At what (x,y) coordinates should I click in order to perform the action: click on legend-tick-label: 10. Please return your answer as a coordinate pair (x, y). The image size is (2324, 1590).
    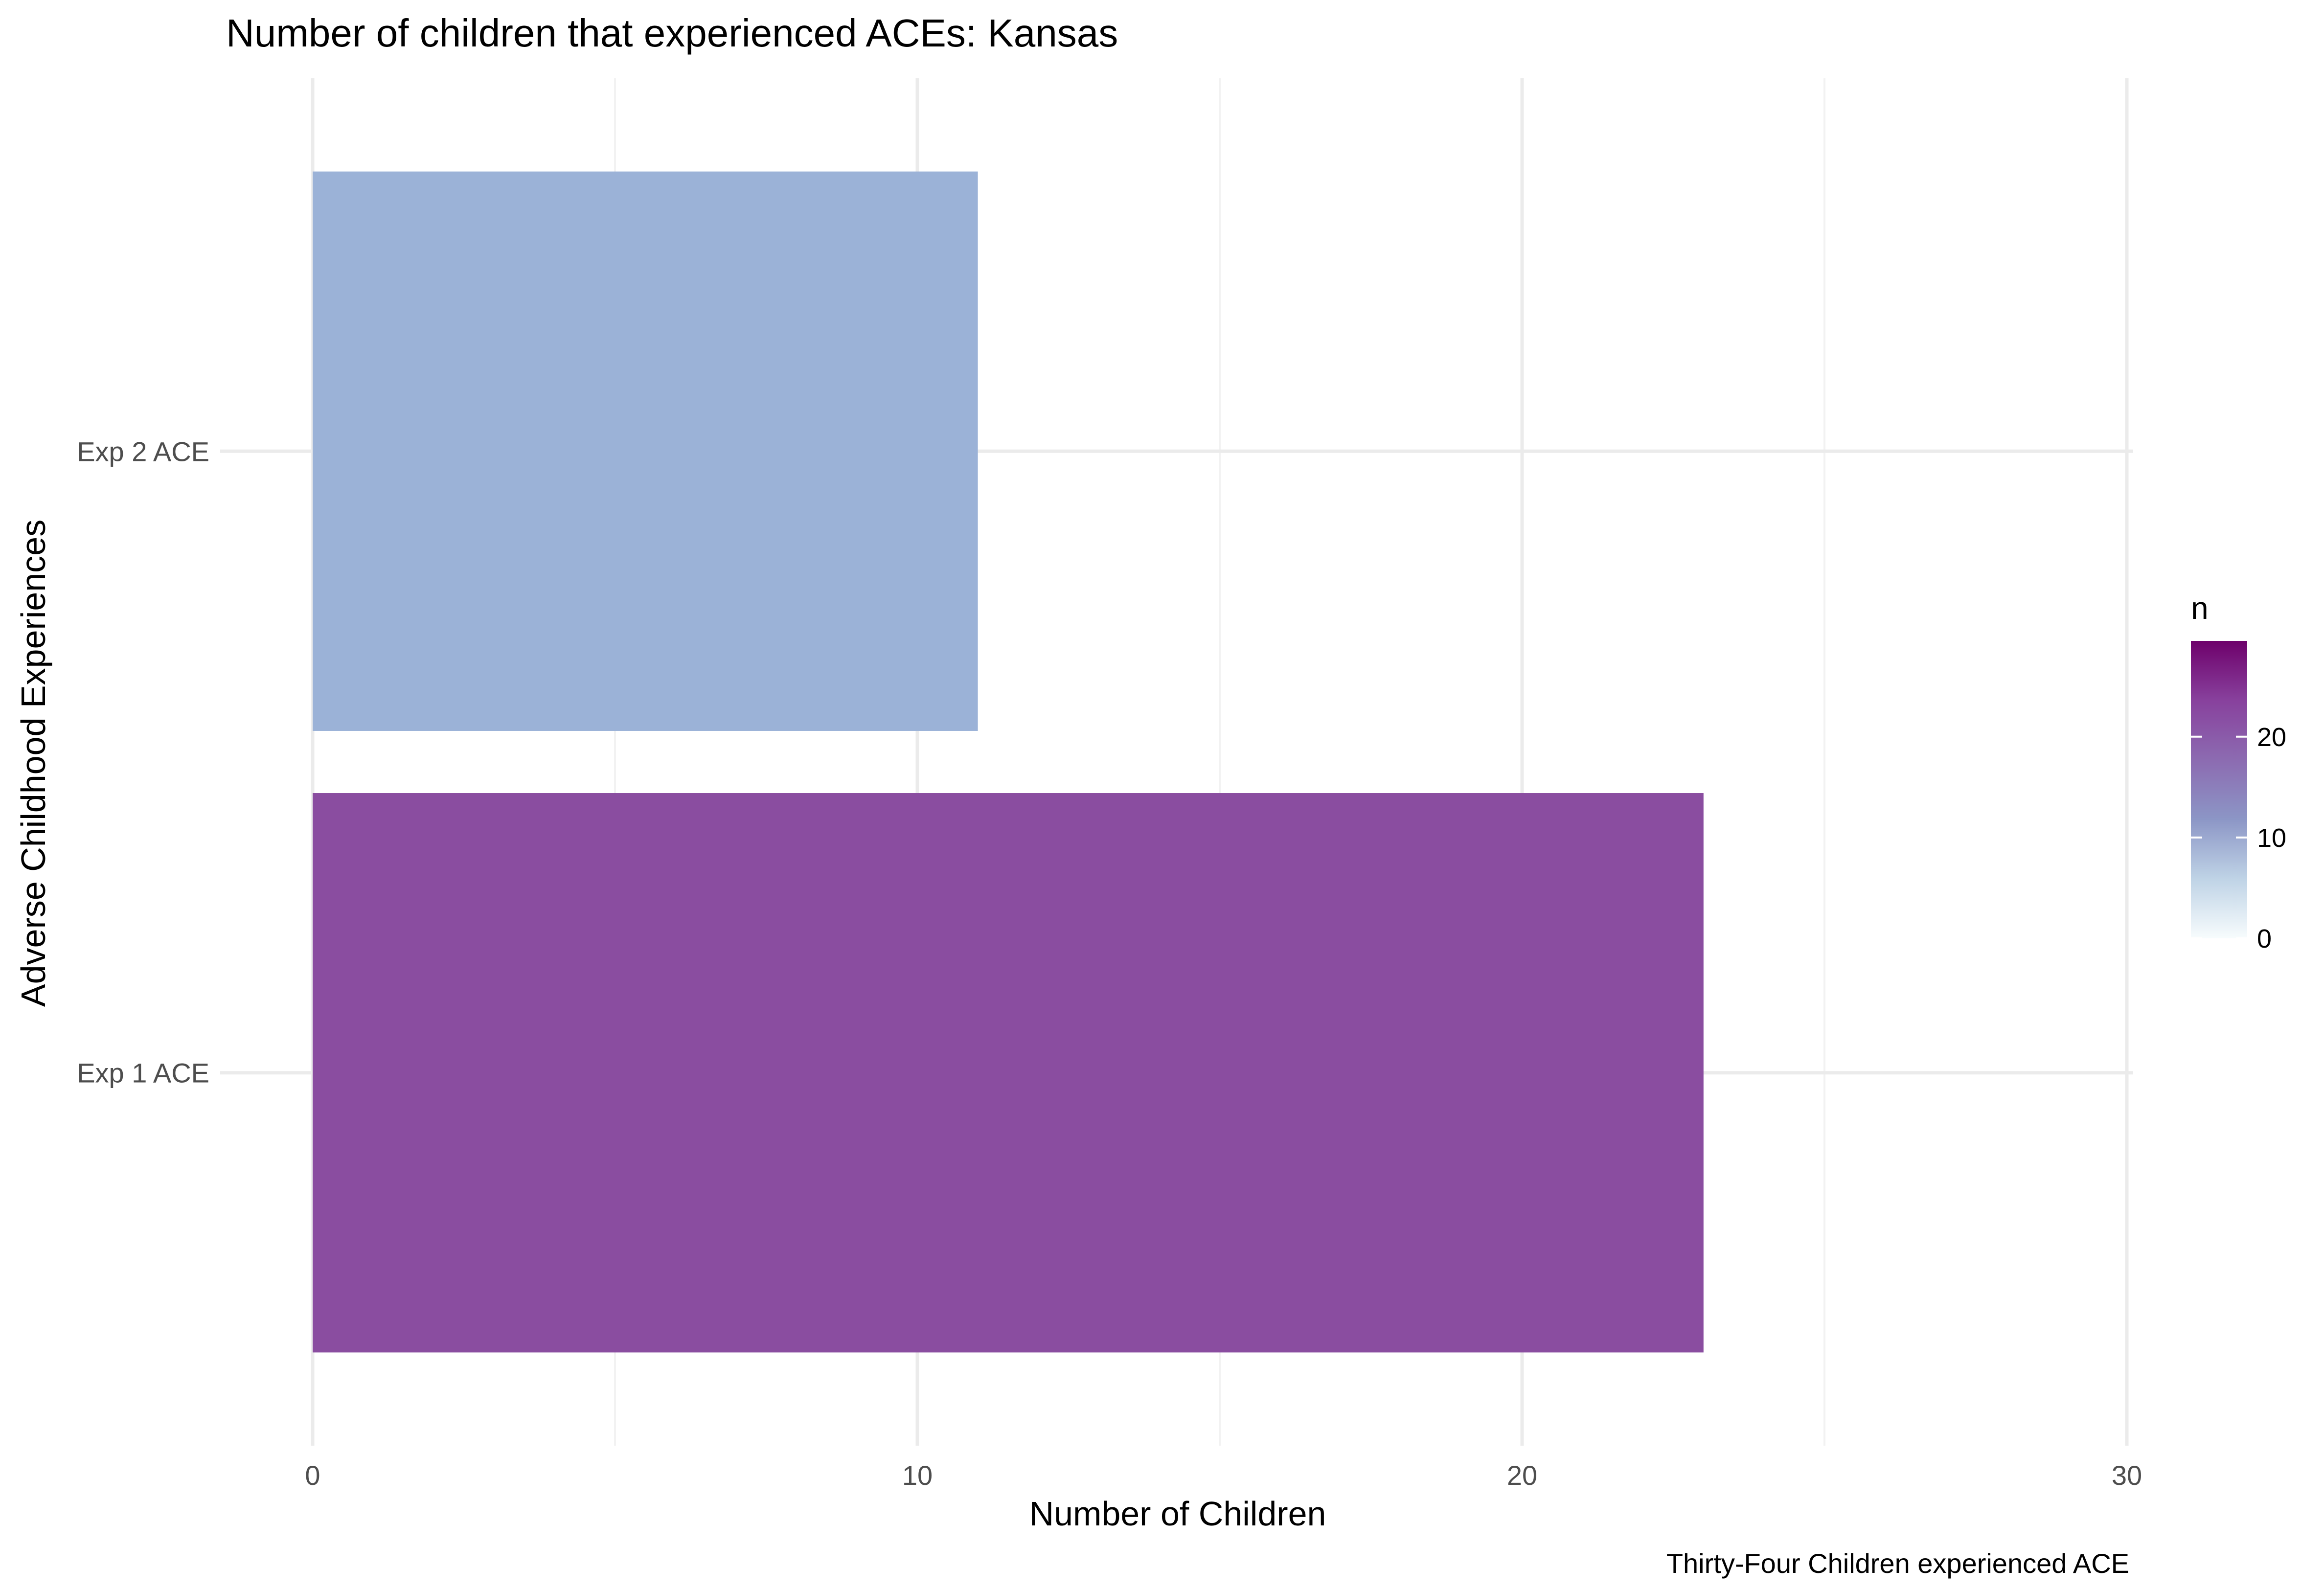
    Looking at the image, I should click on (2272, 838).